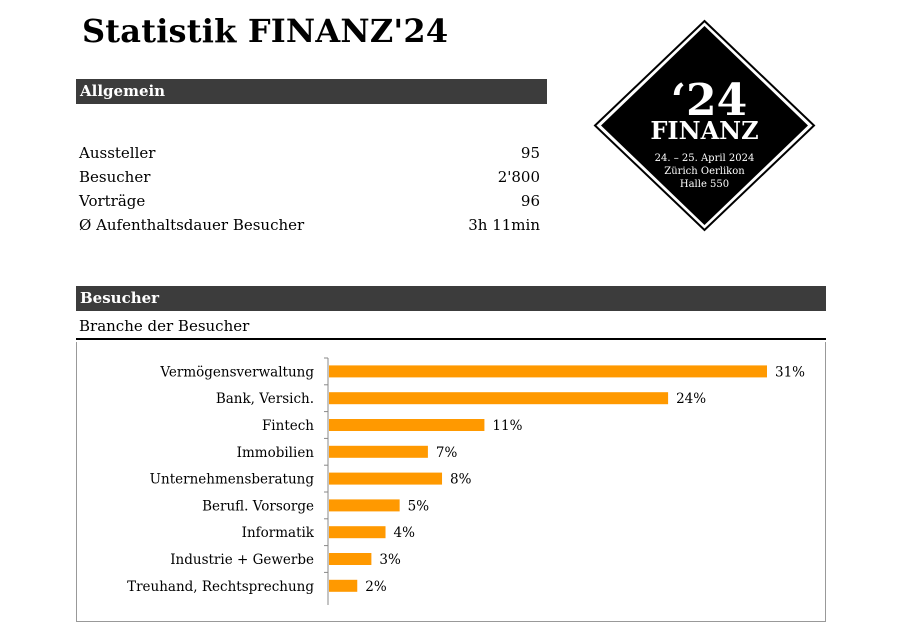 The width and height of the screenshot is (908, 622). I want to click on category-label: Informatik, so click(278, 533).